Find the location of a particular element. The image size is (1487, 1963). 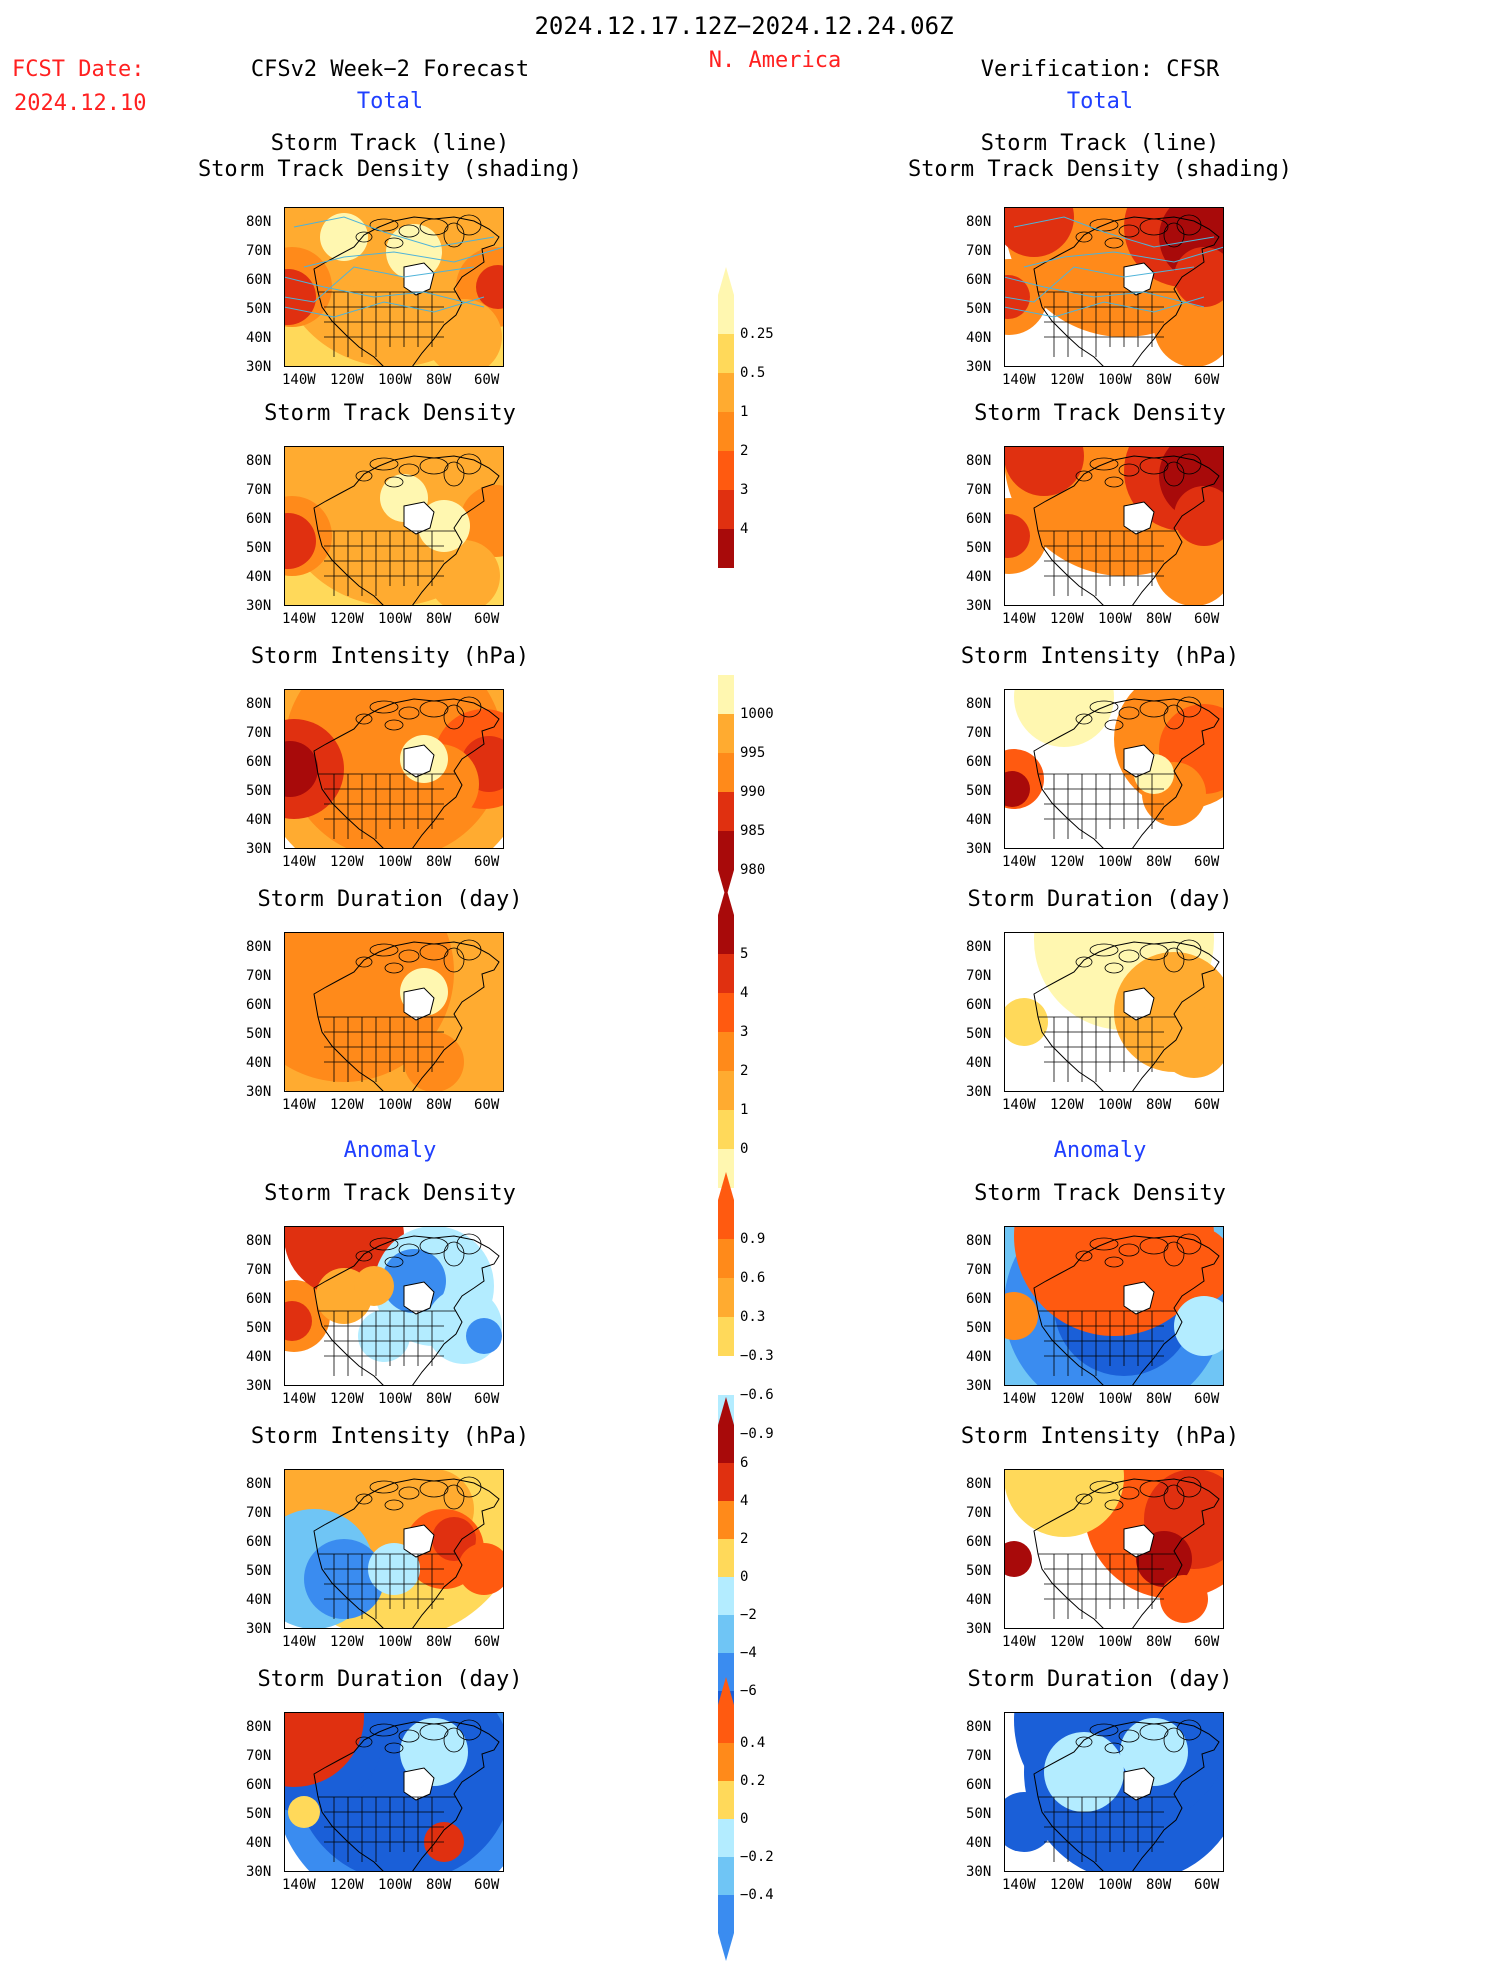

colorbar-tick-label: −0.9 is located at coordinates (757, 1434).